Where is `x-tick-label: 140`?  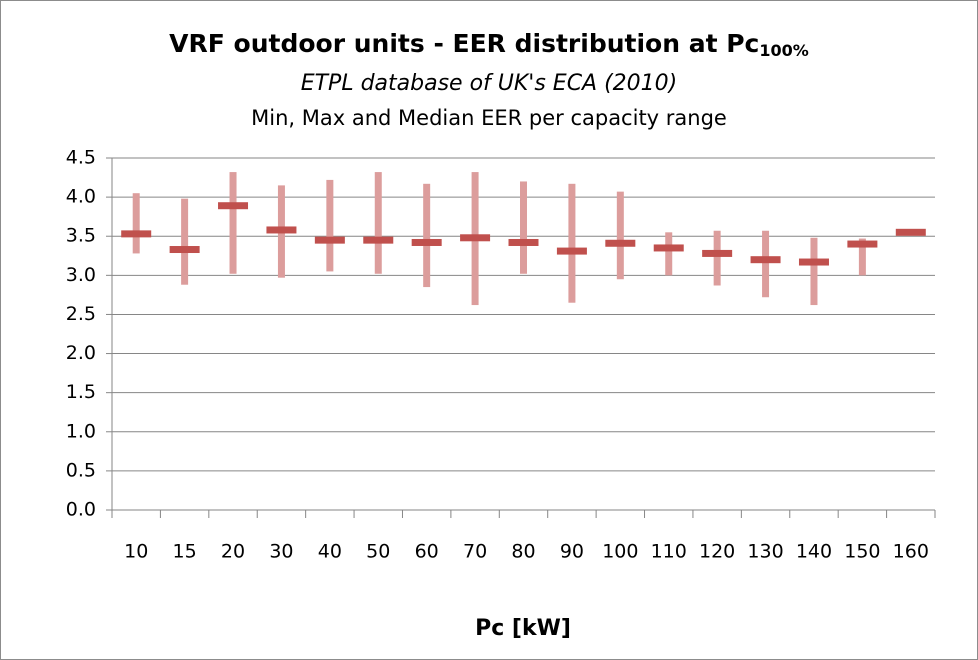 x-tick-label: 140 is located at coordinates (814, 552).